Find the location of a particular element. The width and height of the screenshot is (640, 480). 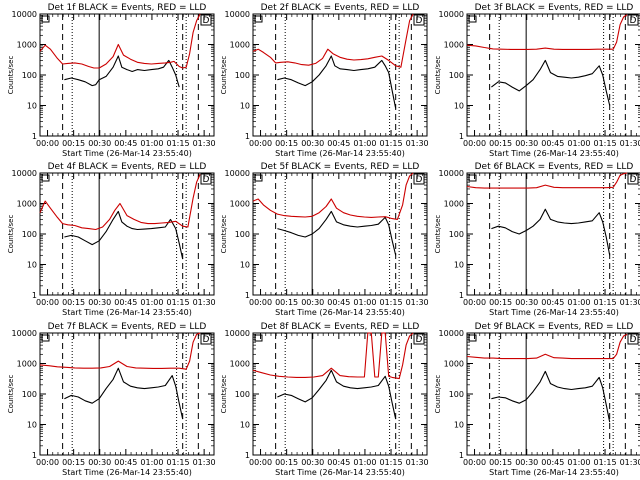

panel-title: Det 8f BLACK = Events, RED = LLD is located at coordinates (340, 327).